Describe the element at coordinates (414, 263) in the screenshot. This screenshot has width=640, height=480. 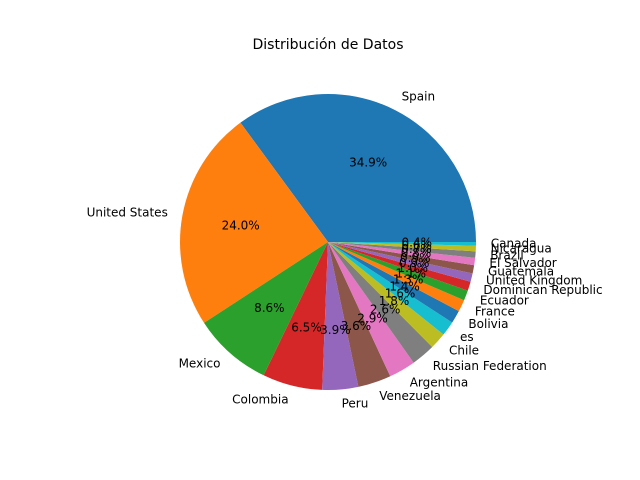
I see `pct-label-united-kingdom: 0.9%` at that location.